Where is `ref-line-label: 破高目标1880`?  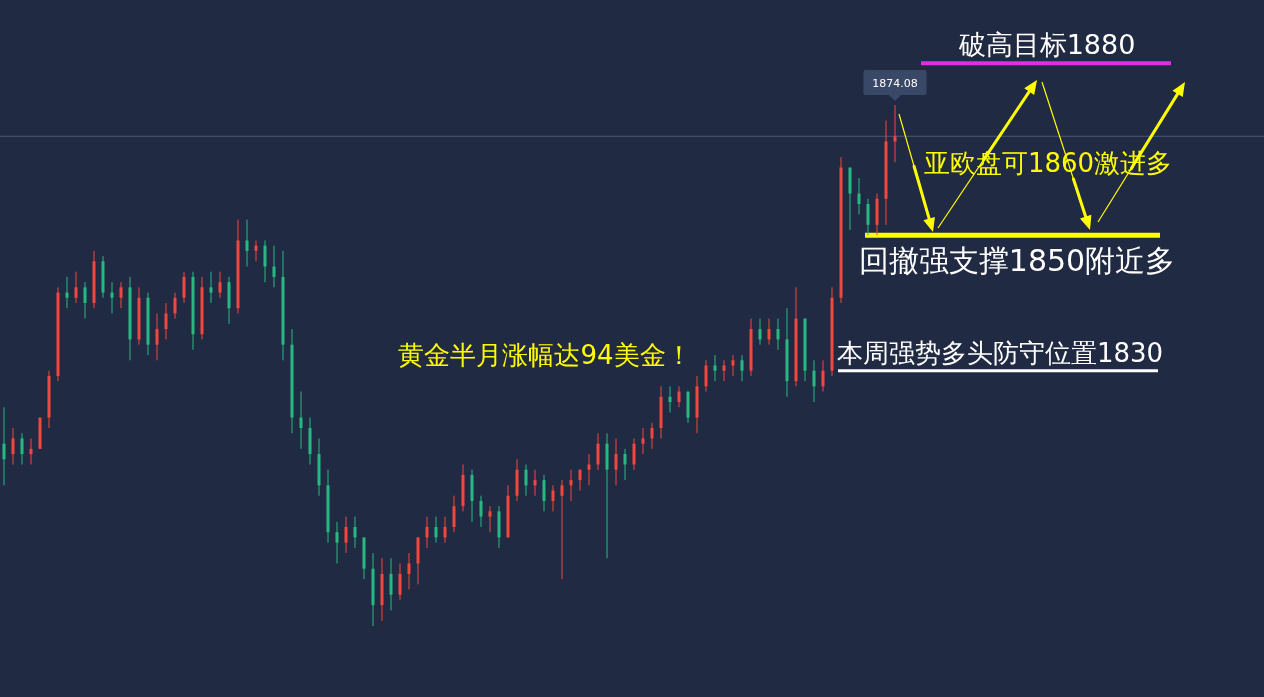 ref-line-label: 破高目标1880 is located at coordinates (1046, 45).